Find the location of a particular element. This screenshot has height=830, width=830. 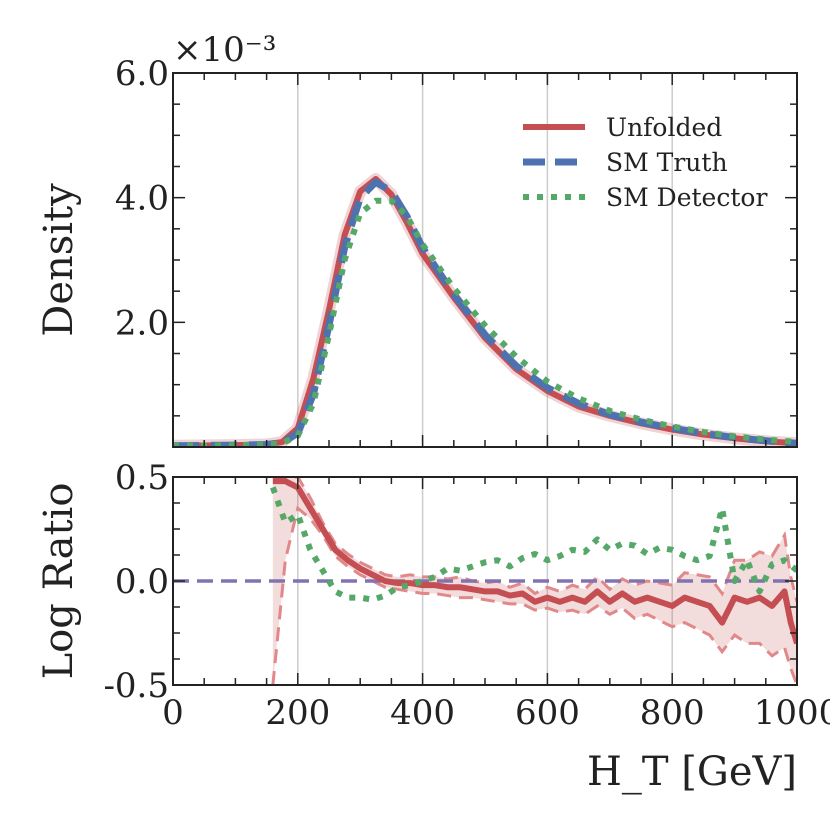

xtick-label: 0 is located at coordinates (173, 713).